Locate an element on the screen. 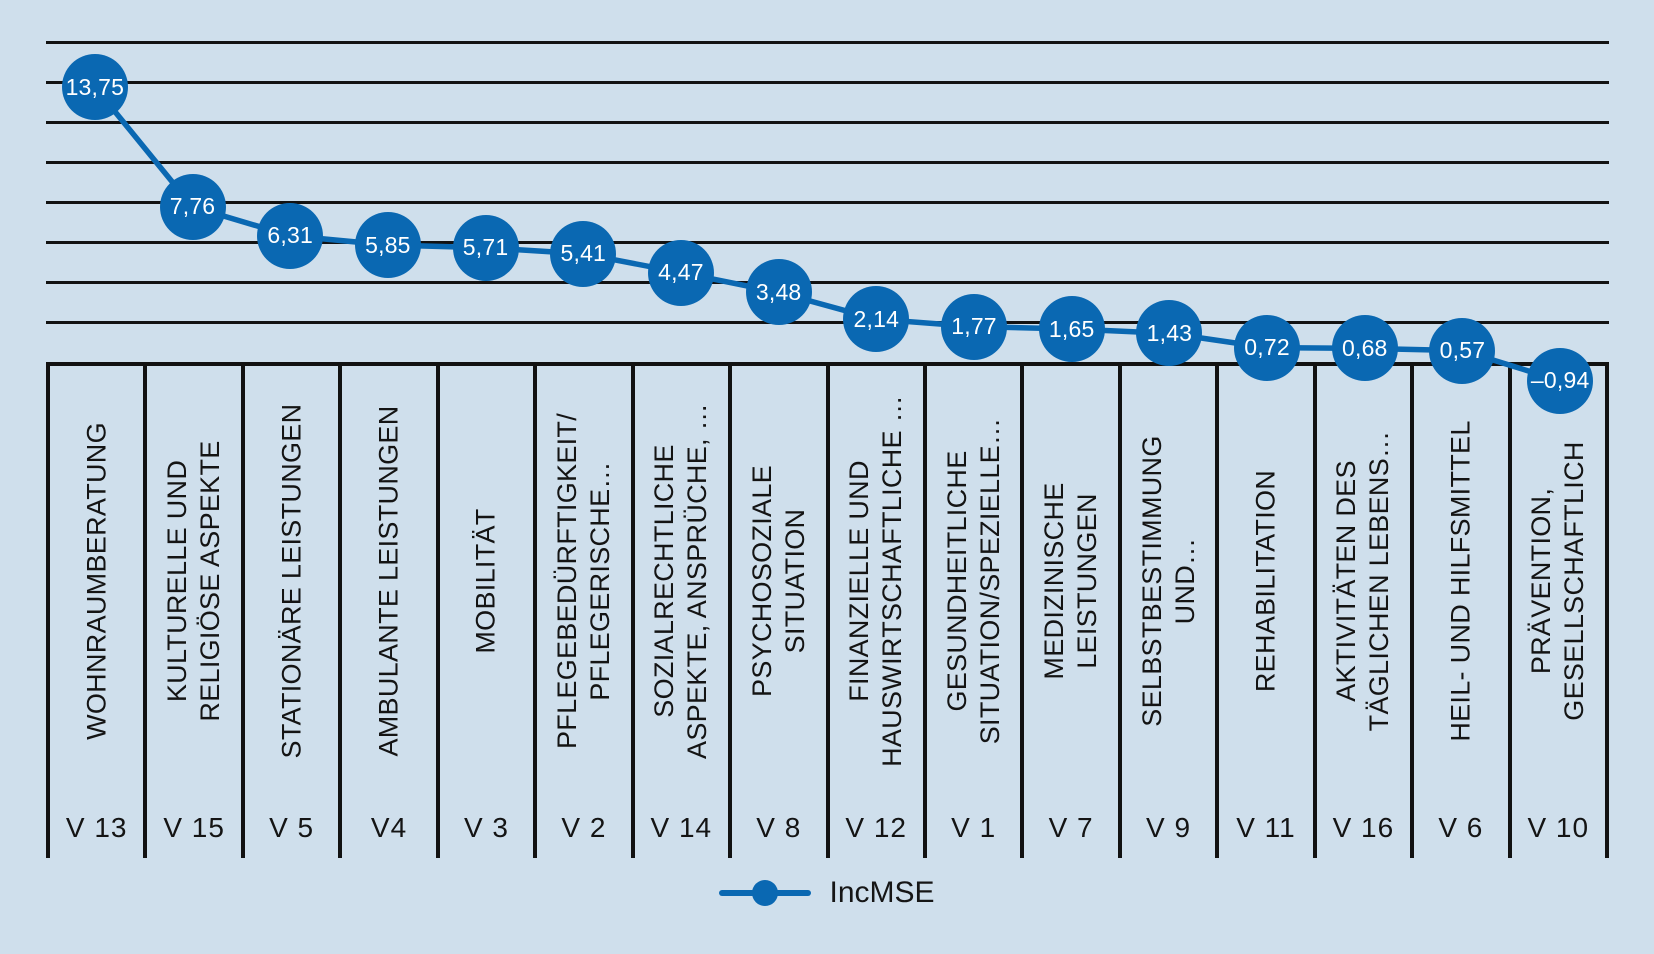 This screenshot has width=1654, height=954. category-code: V 11 is located at coordinates (1266, 827).